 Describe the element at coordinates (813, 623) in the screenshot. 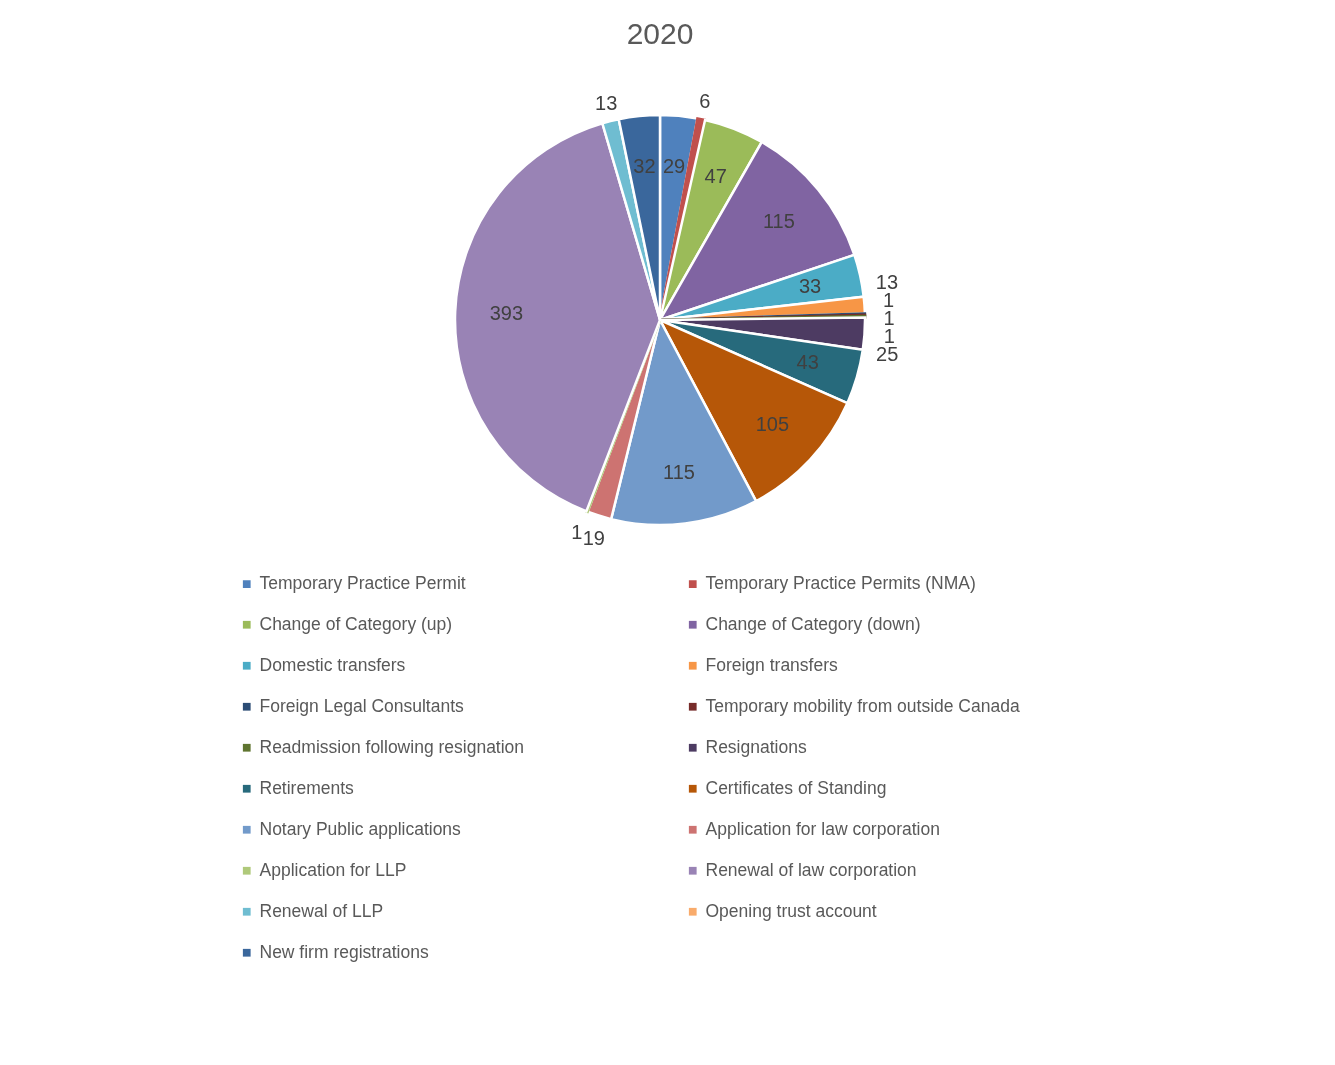

I see `legend-label: Change of Category (down)` at that location.